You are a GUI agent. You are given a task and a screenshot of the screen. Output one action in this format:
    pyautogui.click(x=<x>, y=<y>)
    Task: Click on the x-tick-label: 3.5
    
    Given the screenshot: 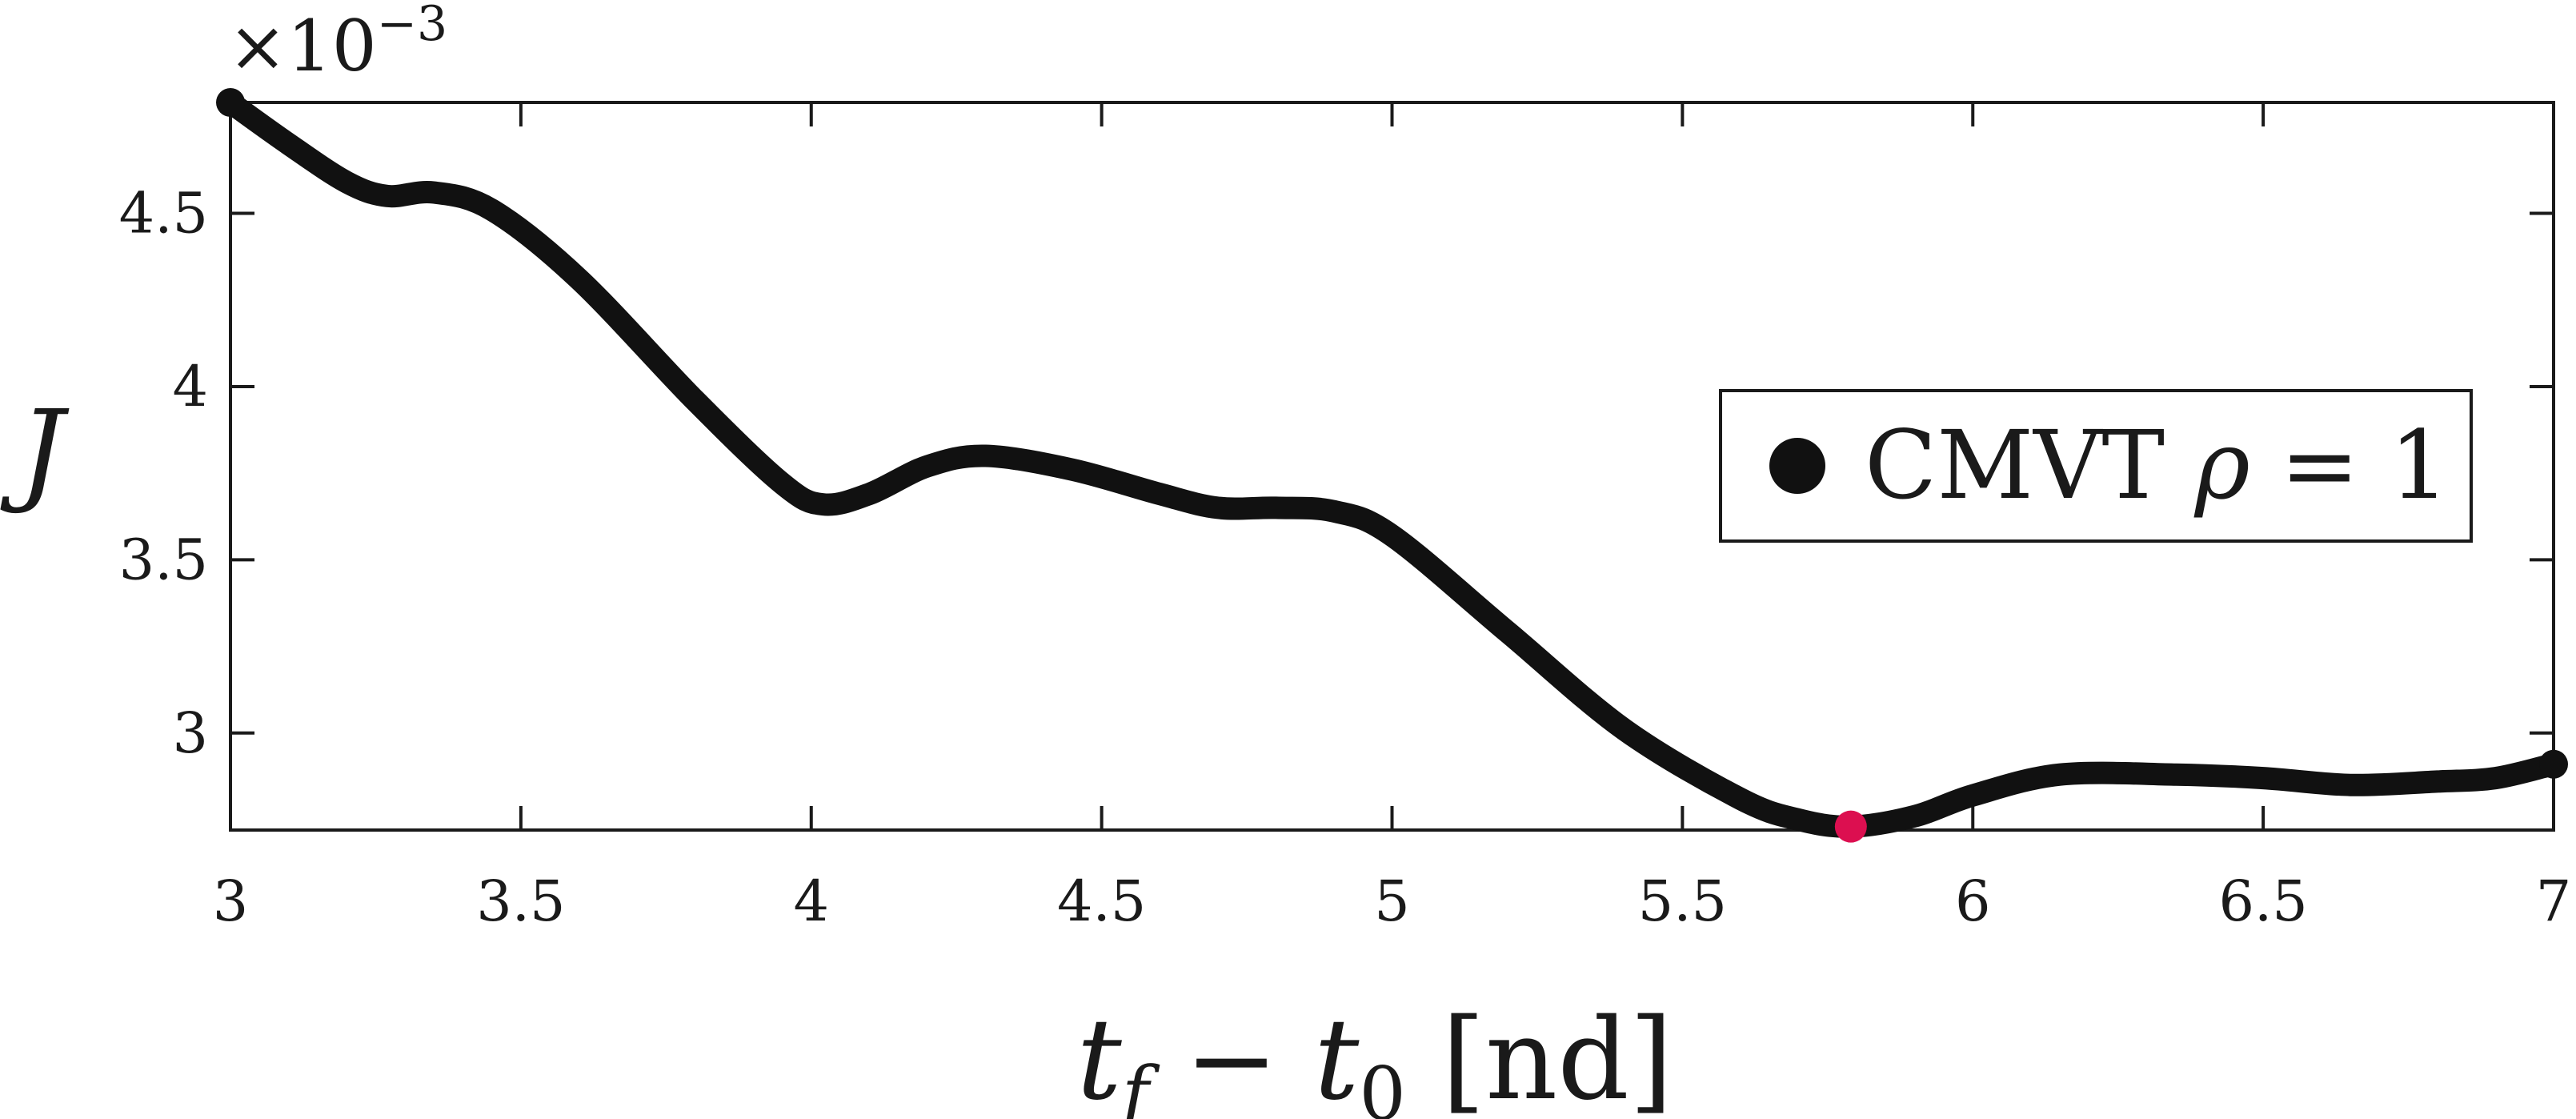 What is the action you would take?
    pyautogui.click(x=520, y=901)
    